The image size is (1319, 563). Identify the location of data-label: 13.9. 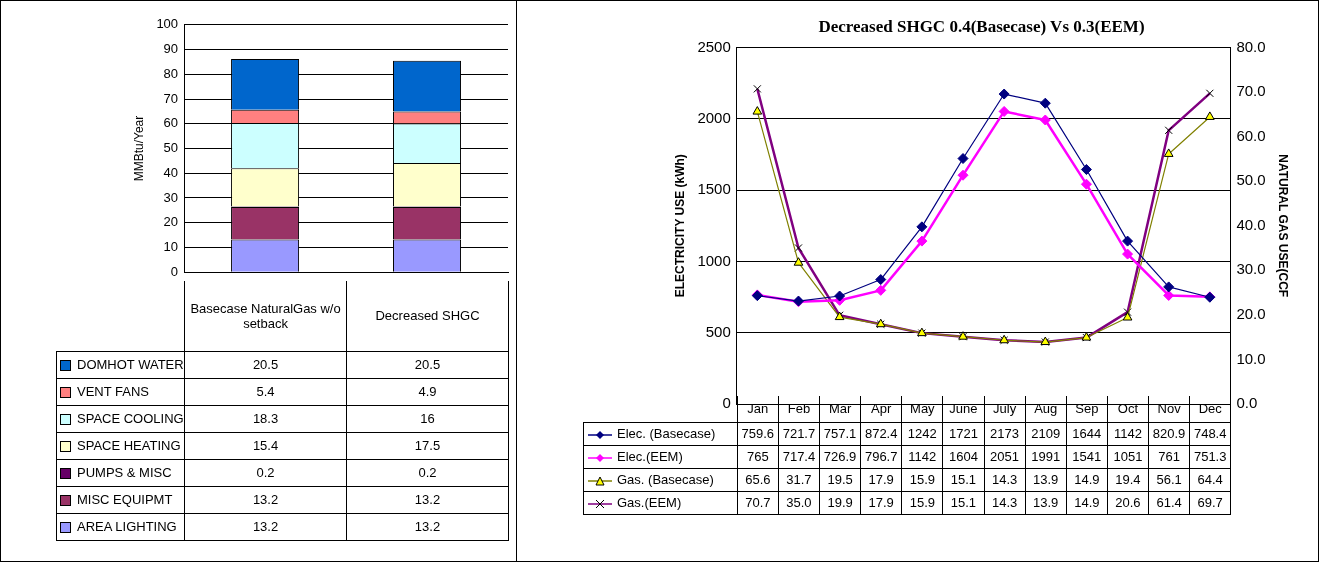
(1046, 502).